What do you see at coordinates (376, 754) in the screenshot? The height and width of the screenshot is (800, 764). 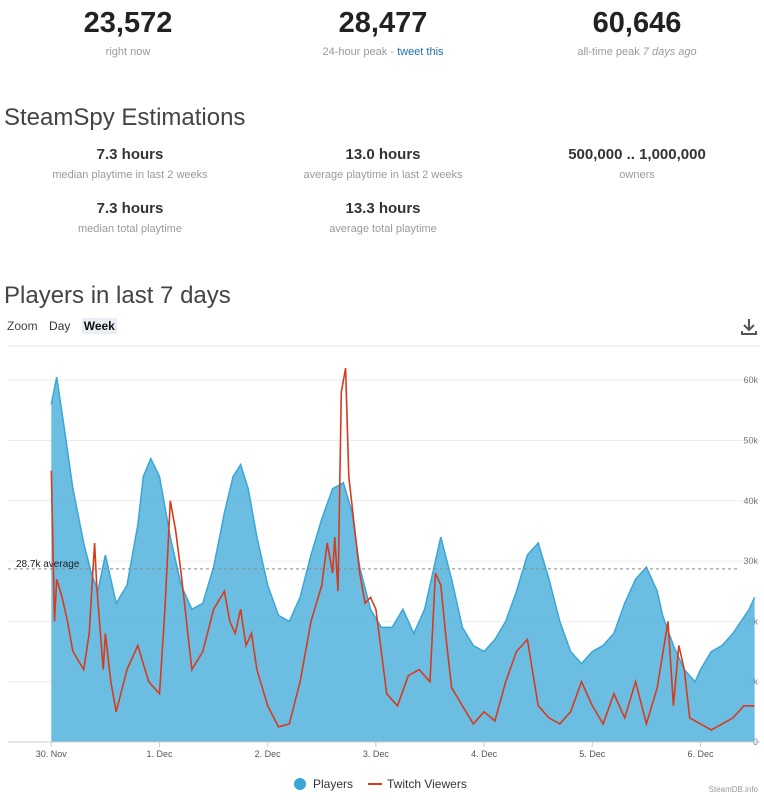 I see `x-tick-label: 3. Dec` at bounding box center [376, 754].